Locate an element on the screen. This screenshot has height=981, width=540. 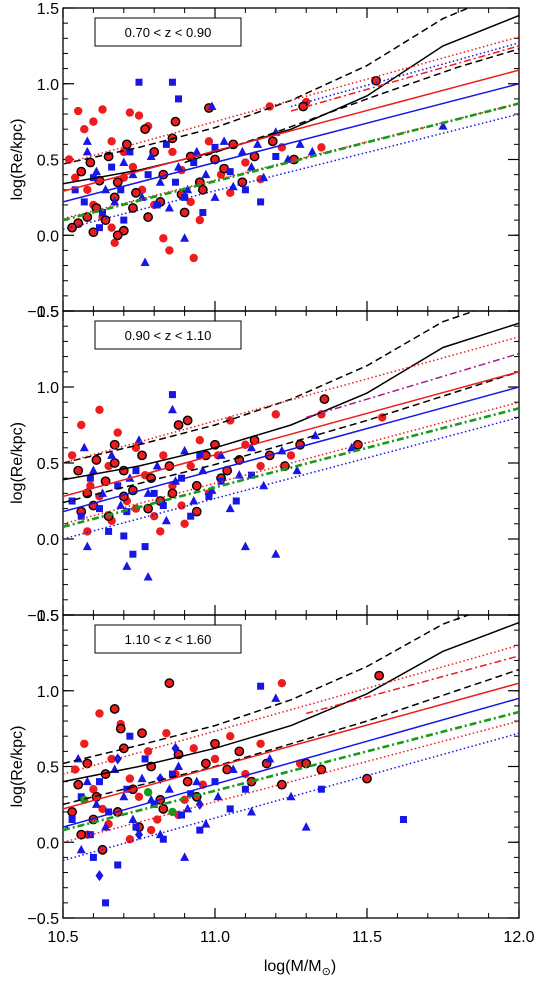
y-tick-label: 1.0 is located at coordinates (48, 692).